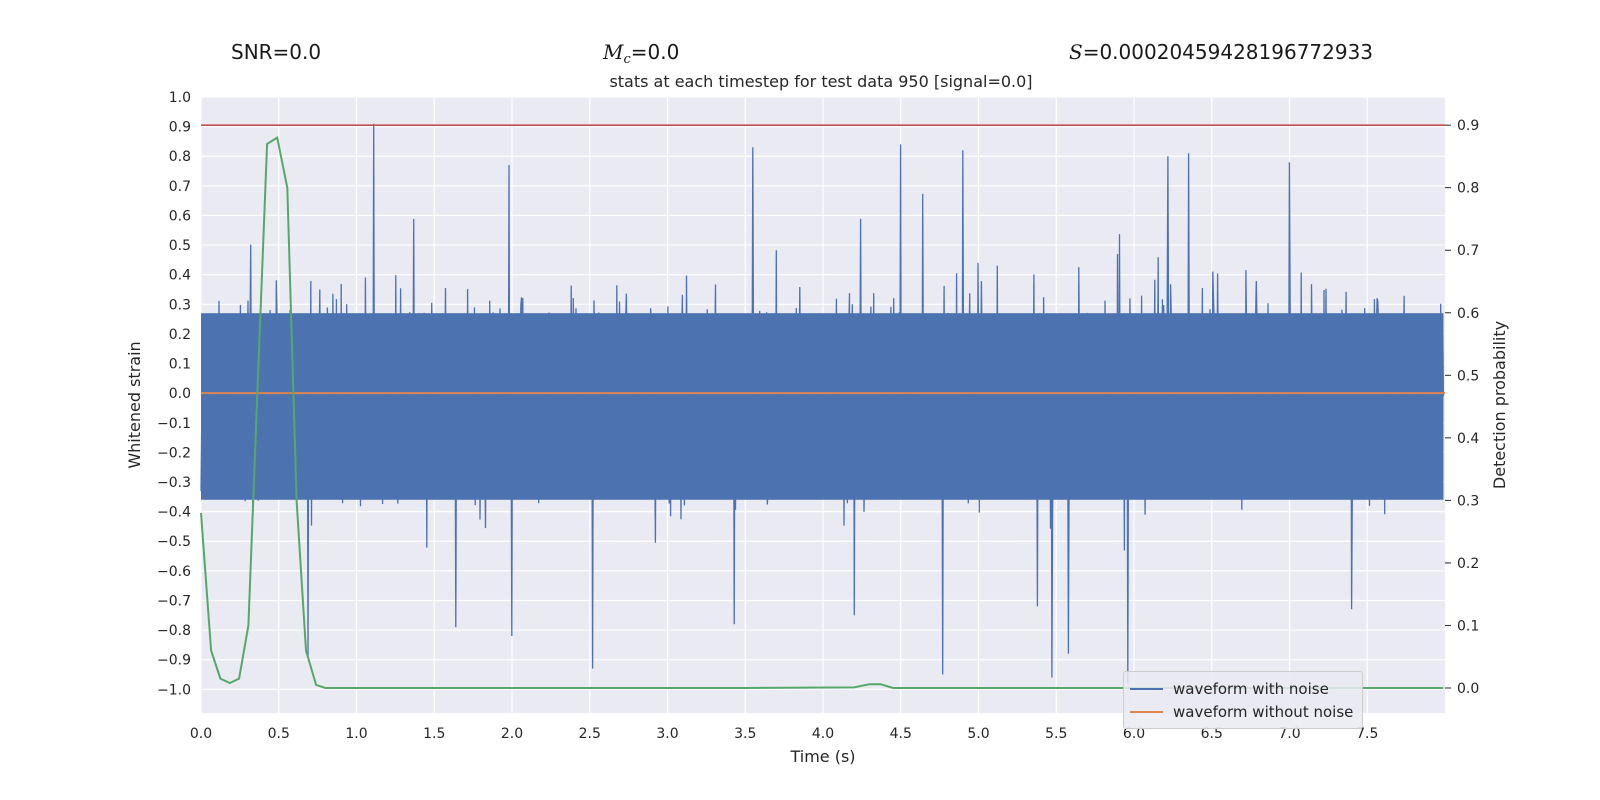 This screenshot has width=1600, height=800. Describe the element at coordinates (180, 98) in the screenshot. I see `y-tick-label: 1.0` at that location.